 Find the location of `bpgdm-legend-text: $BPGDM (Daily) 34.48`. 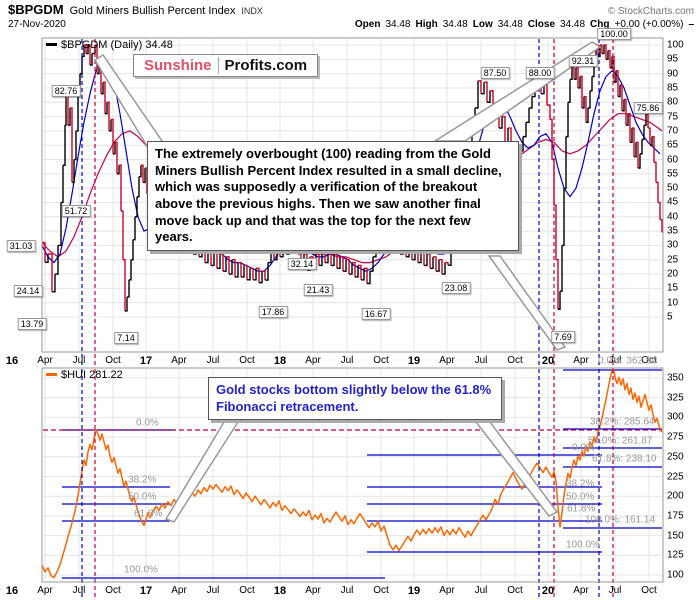

bpgdm-legend-text: $BPGDM (Daily) 34.48 is located at coordinates (117, 45).